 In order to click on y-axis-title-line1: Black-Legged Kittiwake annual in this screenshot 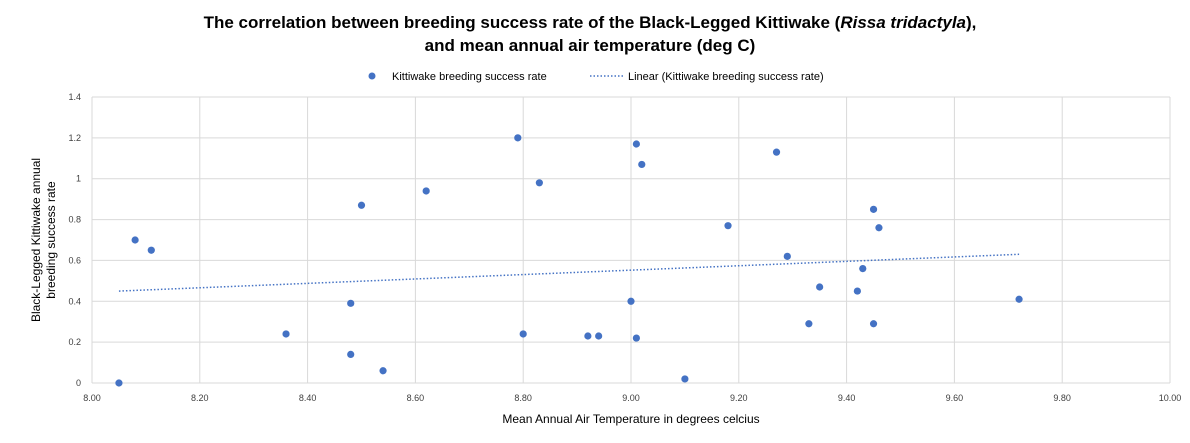, I will do `click(36, 240)`.